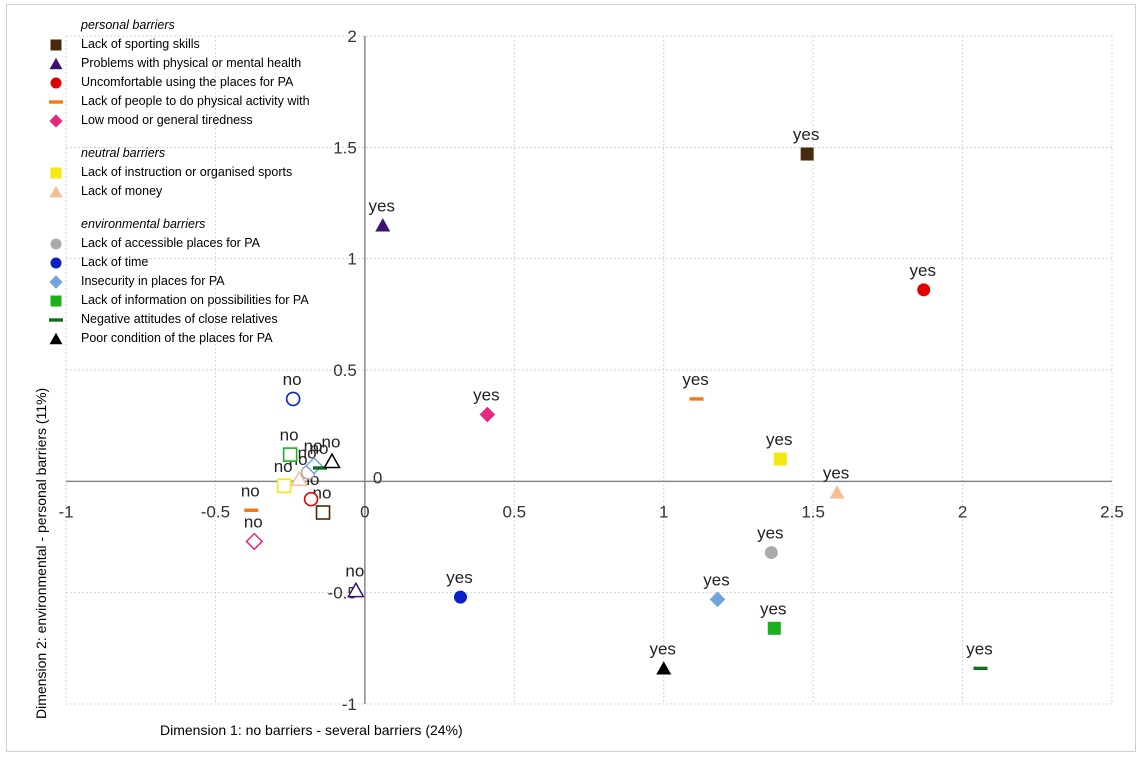 This screenshot has width=1140, height=757. Describe the element at coordinates (128, 25) in the screenshot. I see `legend-group-title: personal barriers` at that location.